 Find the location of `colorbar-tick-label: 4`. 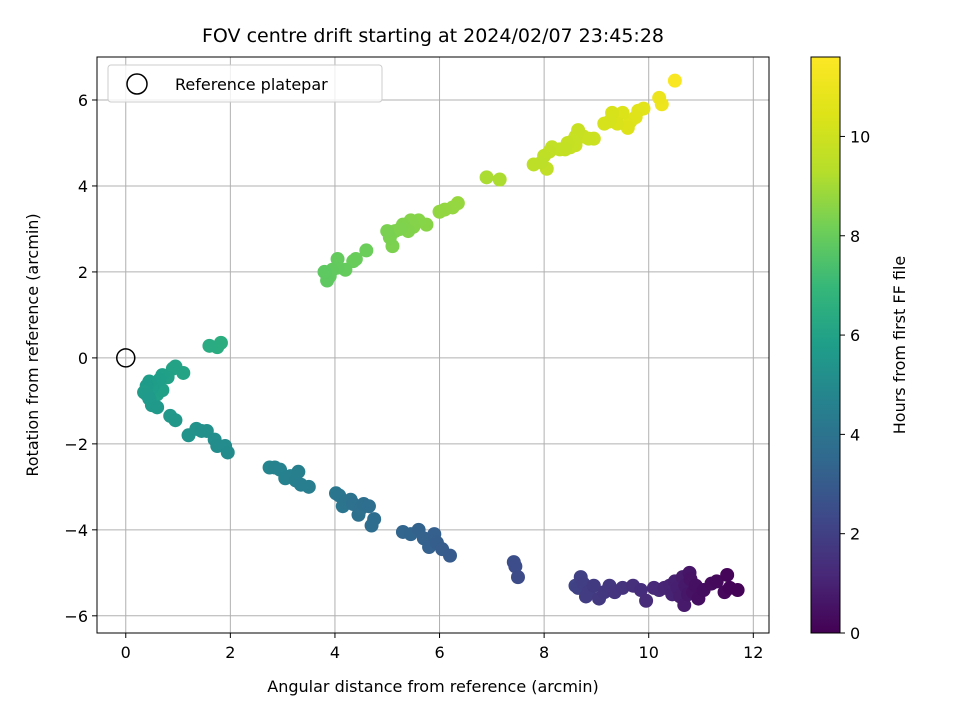

colorbar-tick-label: 4 is located at coordinates (855, 434).